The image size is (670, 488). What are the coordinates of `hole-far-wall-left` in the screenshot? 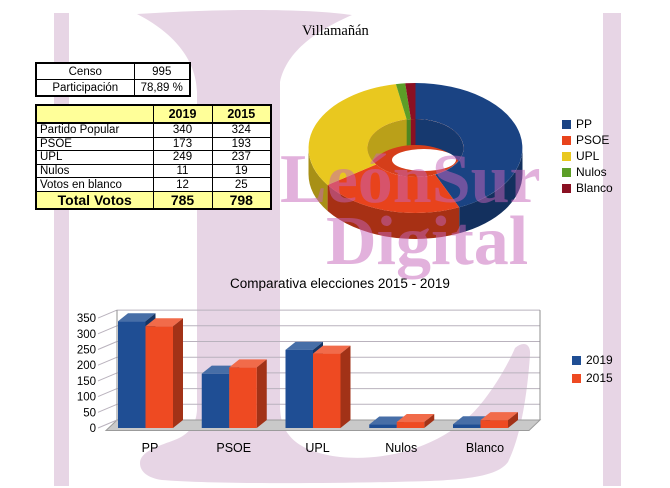 It's located at (391, 146).